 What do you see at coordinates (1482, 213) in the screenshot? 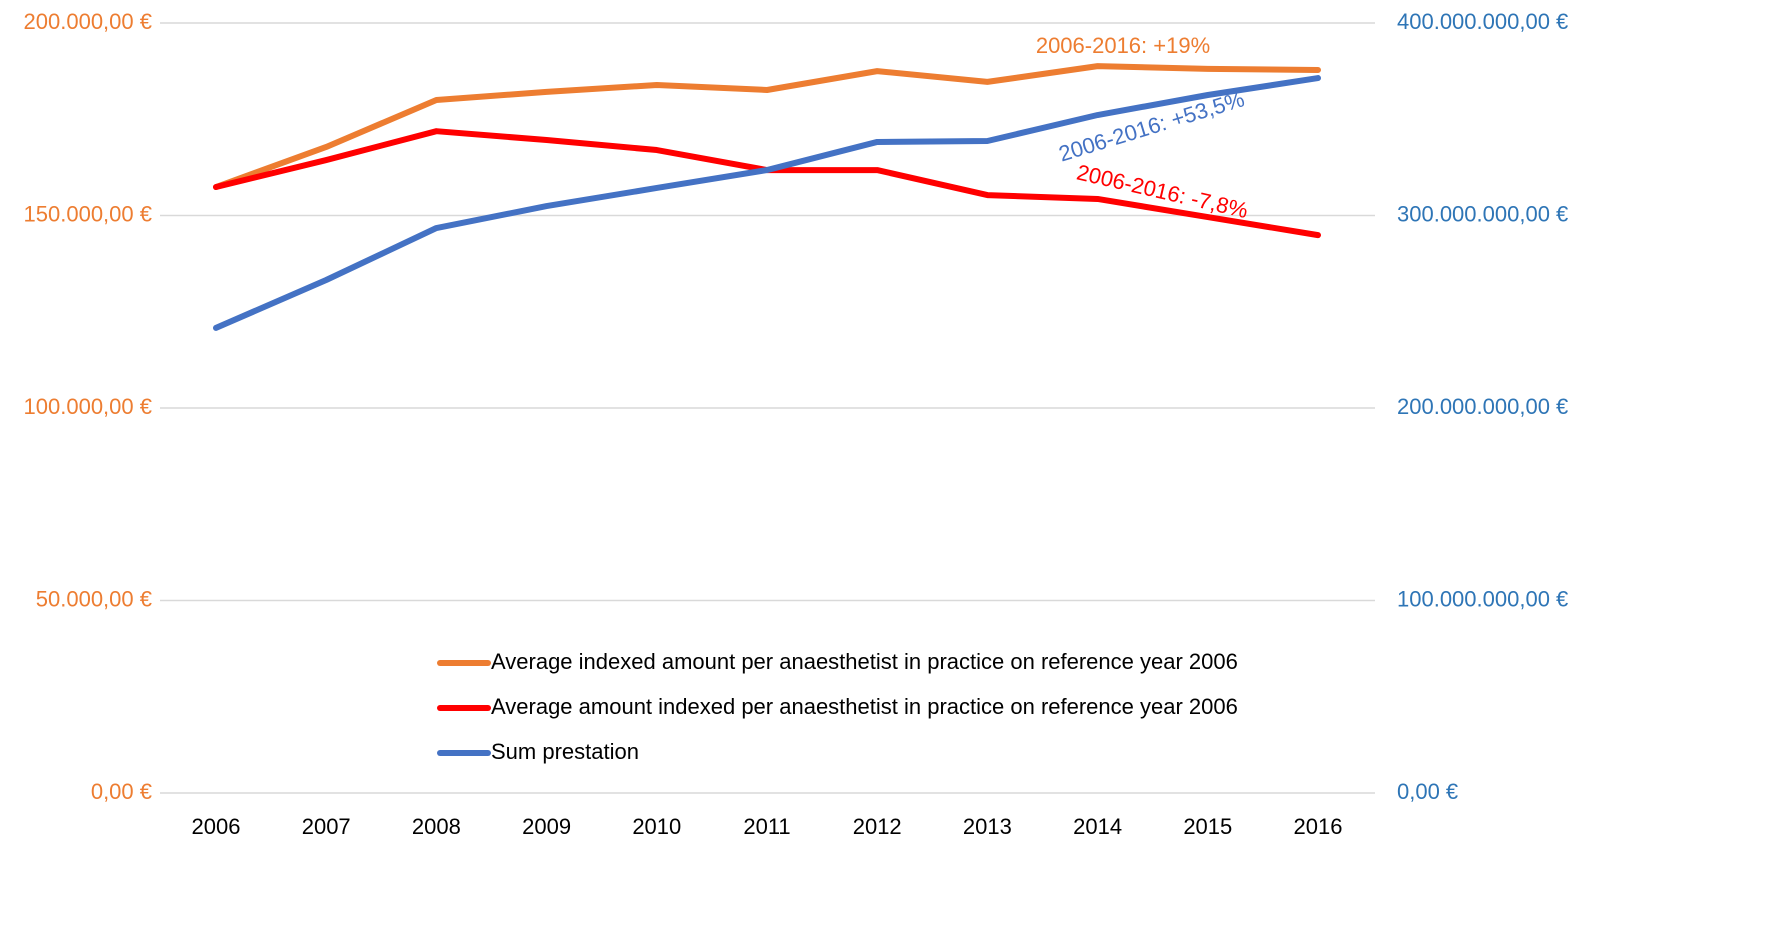
I see `y2-tick-label: 300.000.000,00 €` at bounding box center [1482, 213].